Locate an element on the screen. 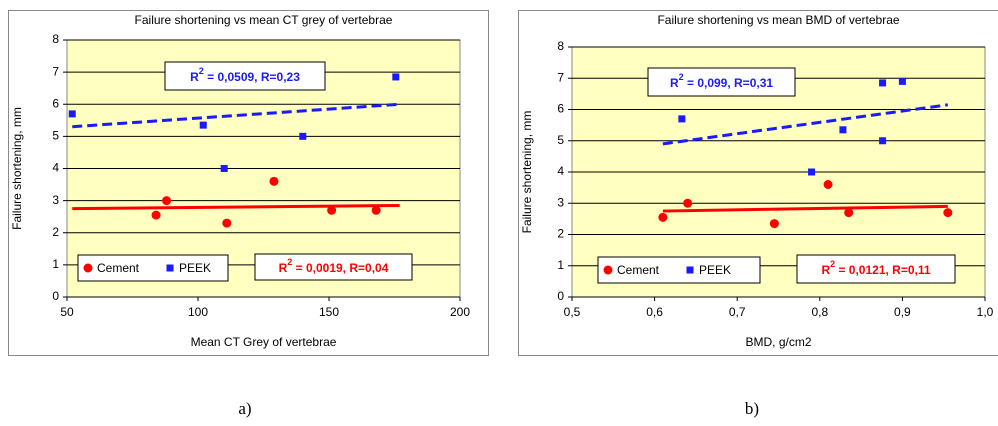 This screenshot has height=426, width=998. x-axis-label: BMD, g/cm2 is located at coordinates (778, 342).